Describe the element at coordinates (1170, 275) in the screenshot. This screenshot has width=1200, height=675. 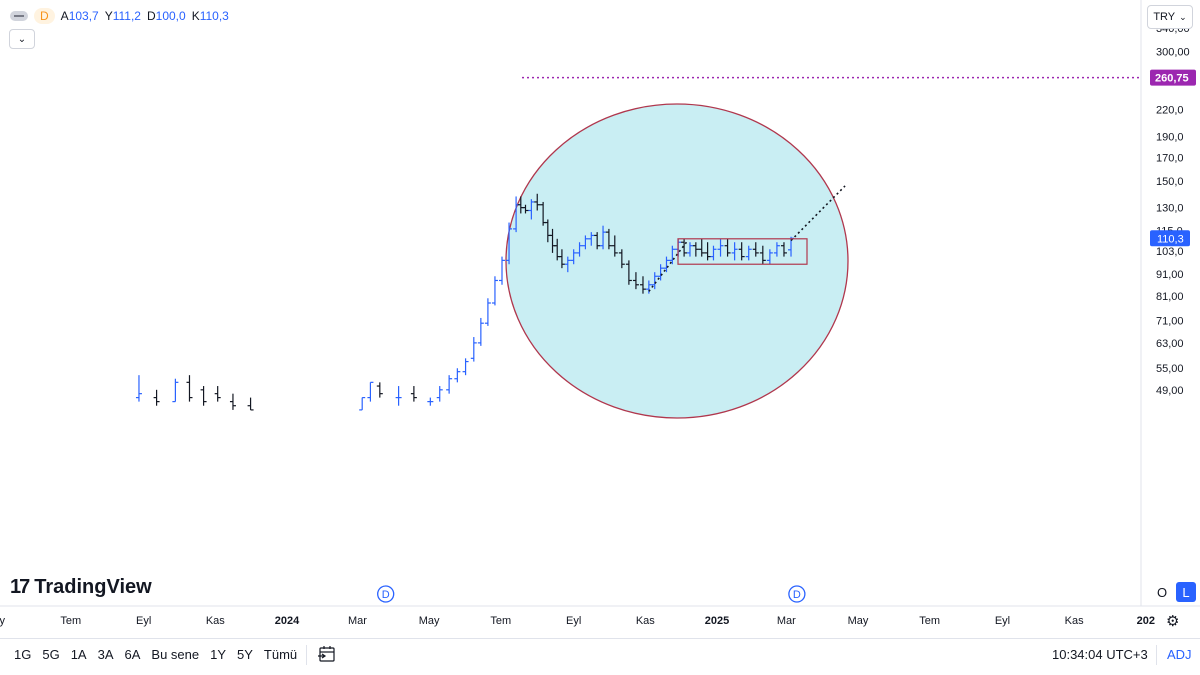
I see `price-tick-label: 91,00` at that location.